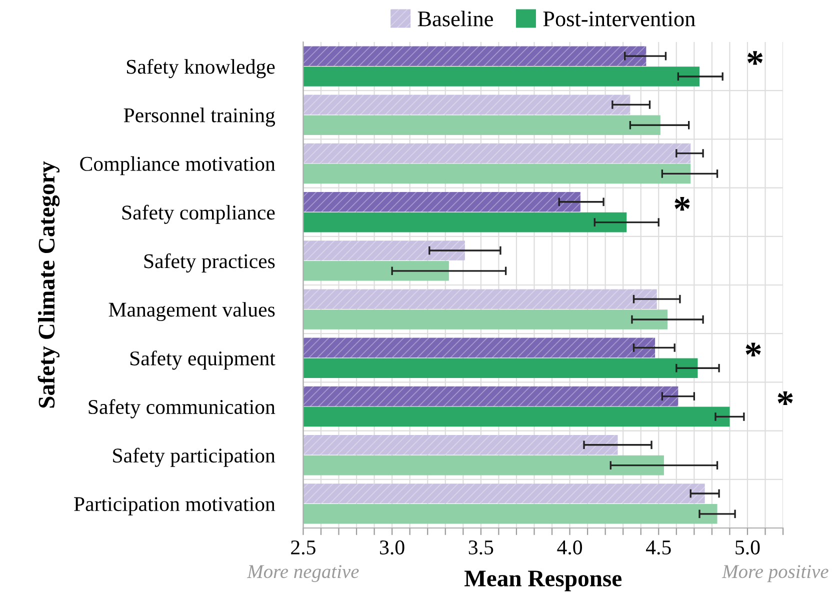  I want to click on y-tick-label: Personnel training, so click(200, 117).